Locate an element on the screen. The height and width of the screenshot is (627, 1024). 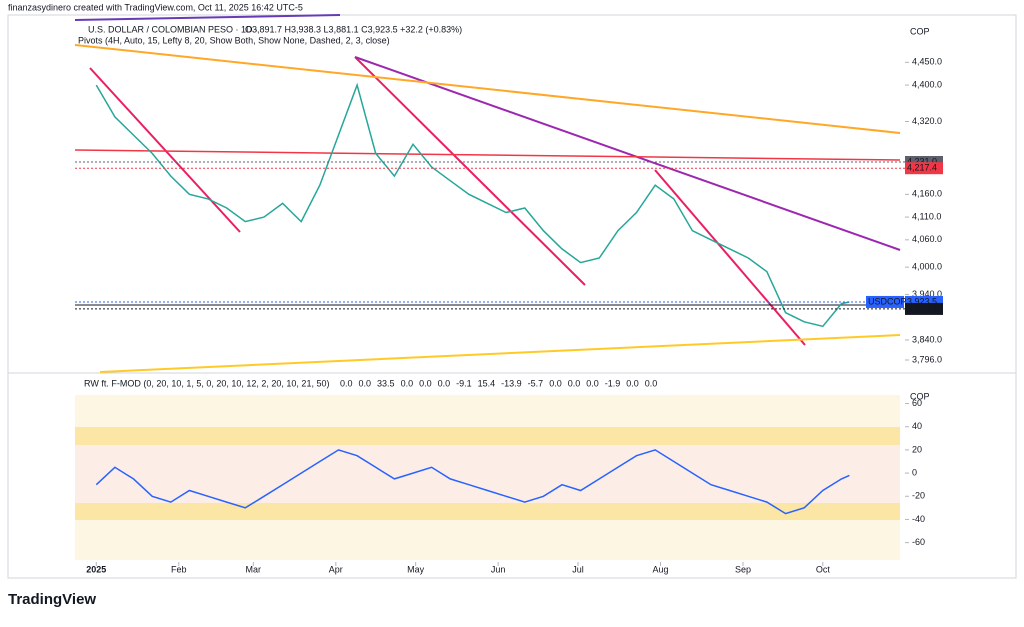
y-tick-label: 4,110.0 is located at coordinates (926, 216).